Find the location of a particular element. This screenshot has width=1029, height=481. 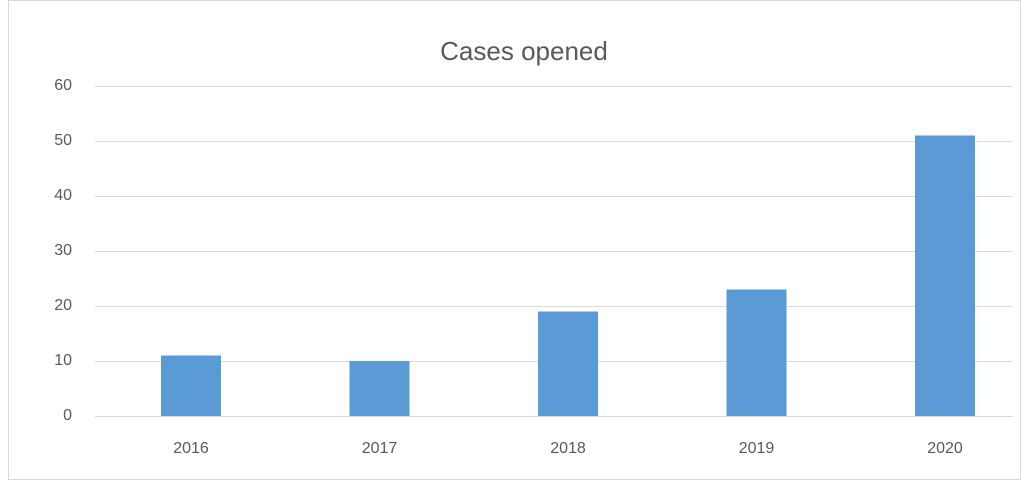

x-tick-label: 2019 is located at coordinates (757, 448).